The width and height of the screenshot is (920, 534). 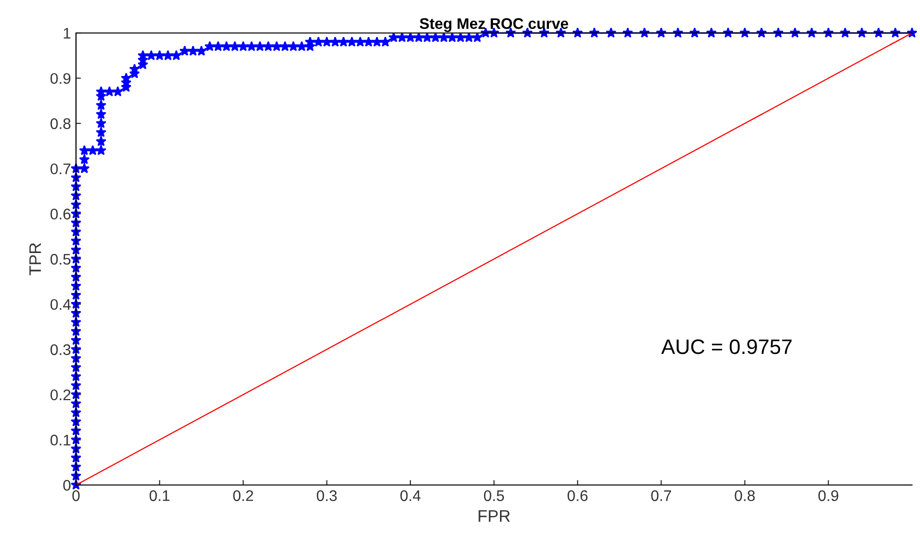 I want to click on y-tick-label: 0.9, so click(x=60, y=78).